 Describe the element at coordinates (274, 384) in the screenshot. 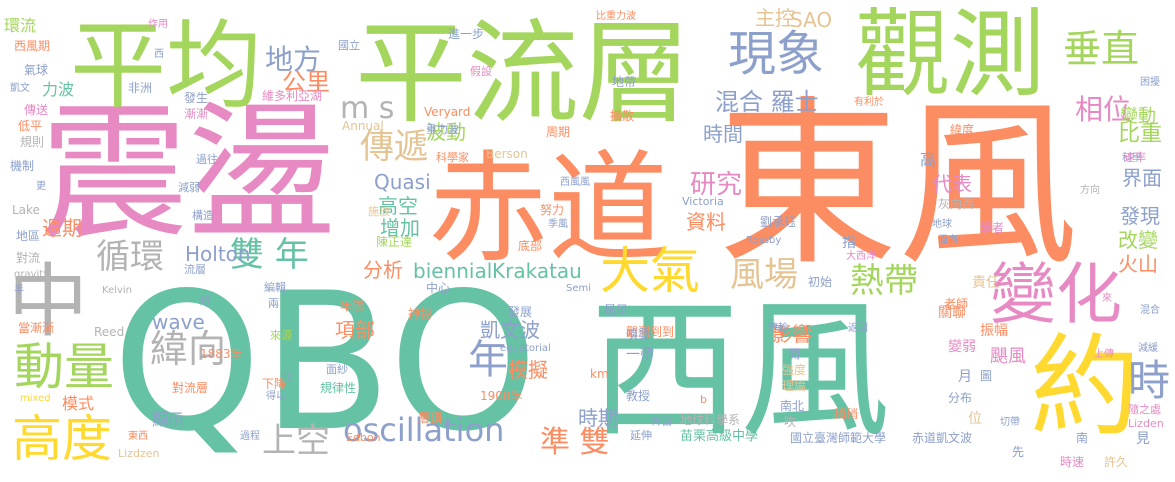

I see `word-xiajiang: 下降` at that location.